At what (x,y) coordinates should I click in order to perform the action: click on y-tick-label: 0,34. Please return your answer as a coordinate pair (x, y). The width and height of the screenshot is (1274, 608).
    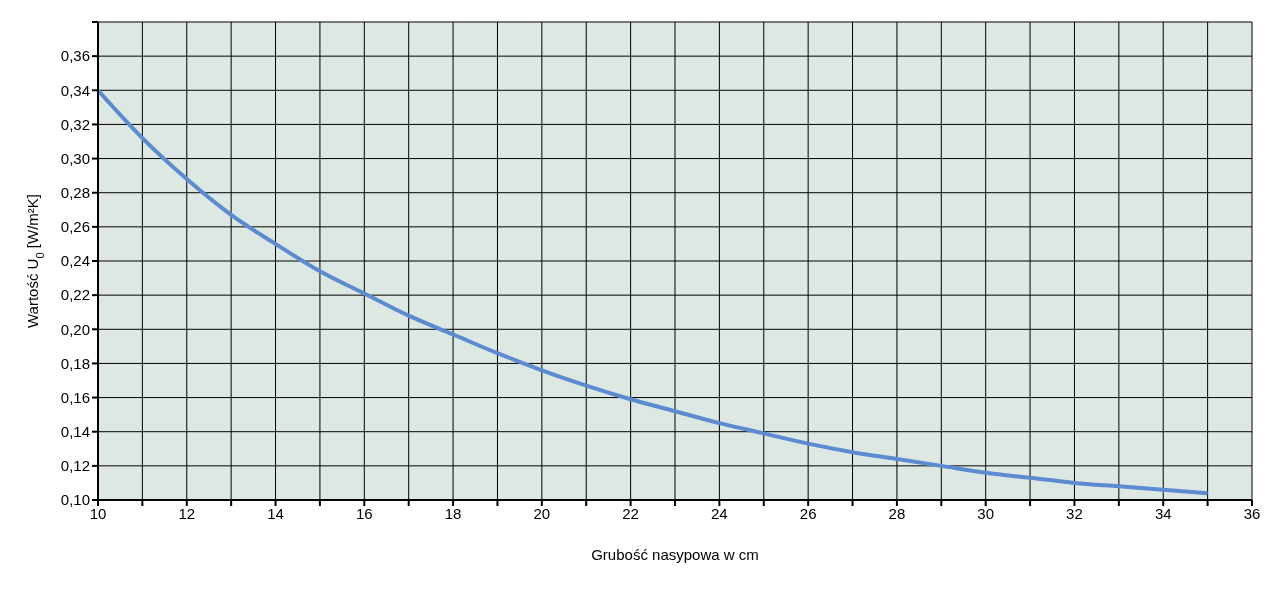
    Looking at the image, I should click on (75, 90).